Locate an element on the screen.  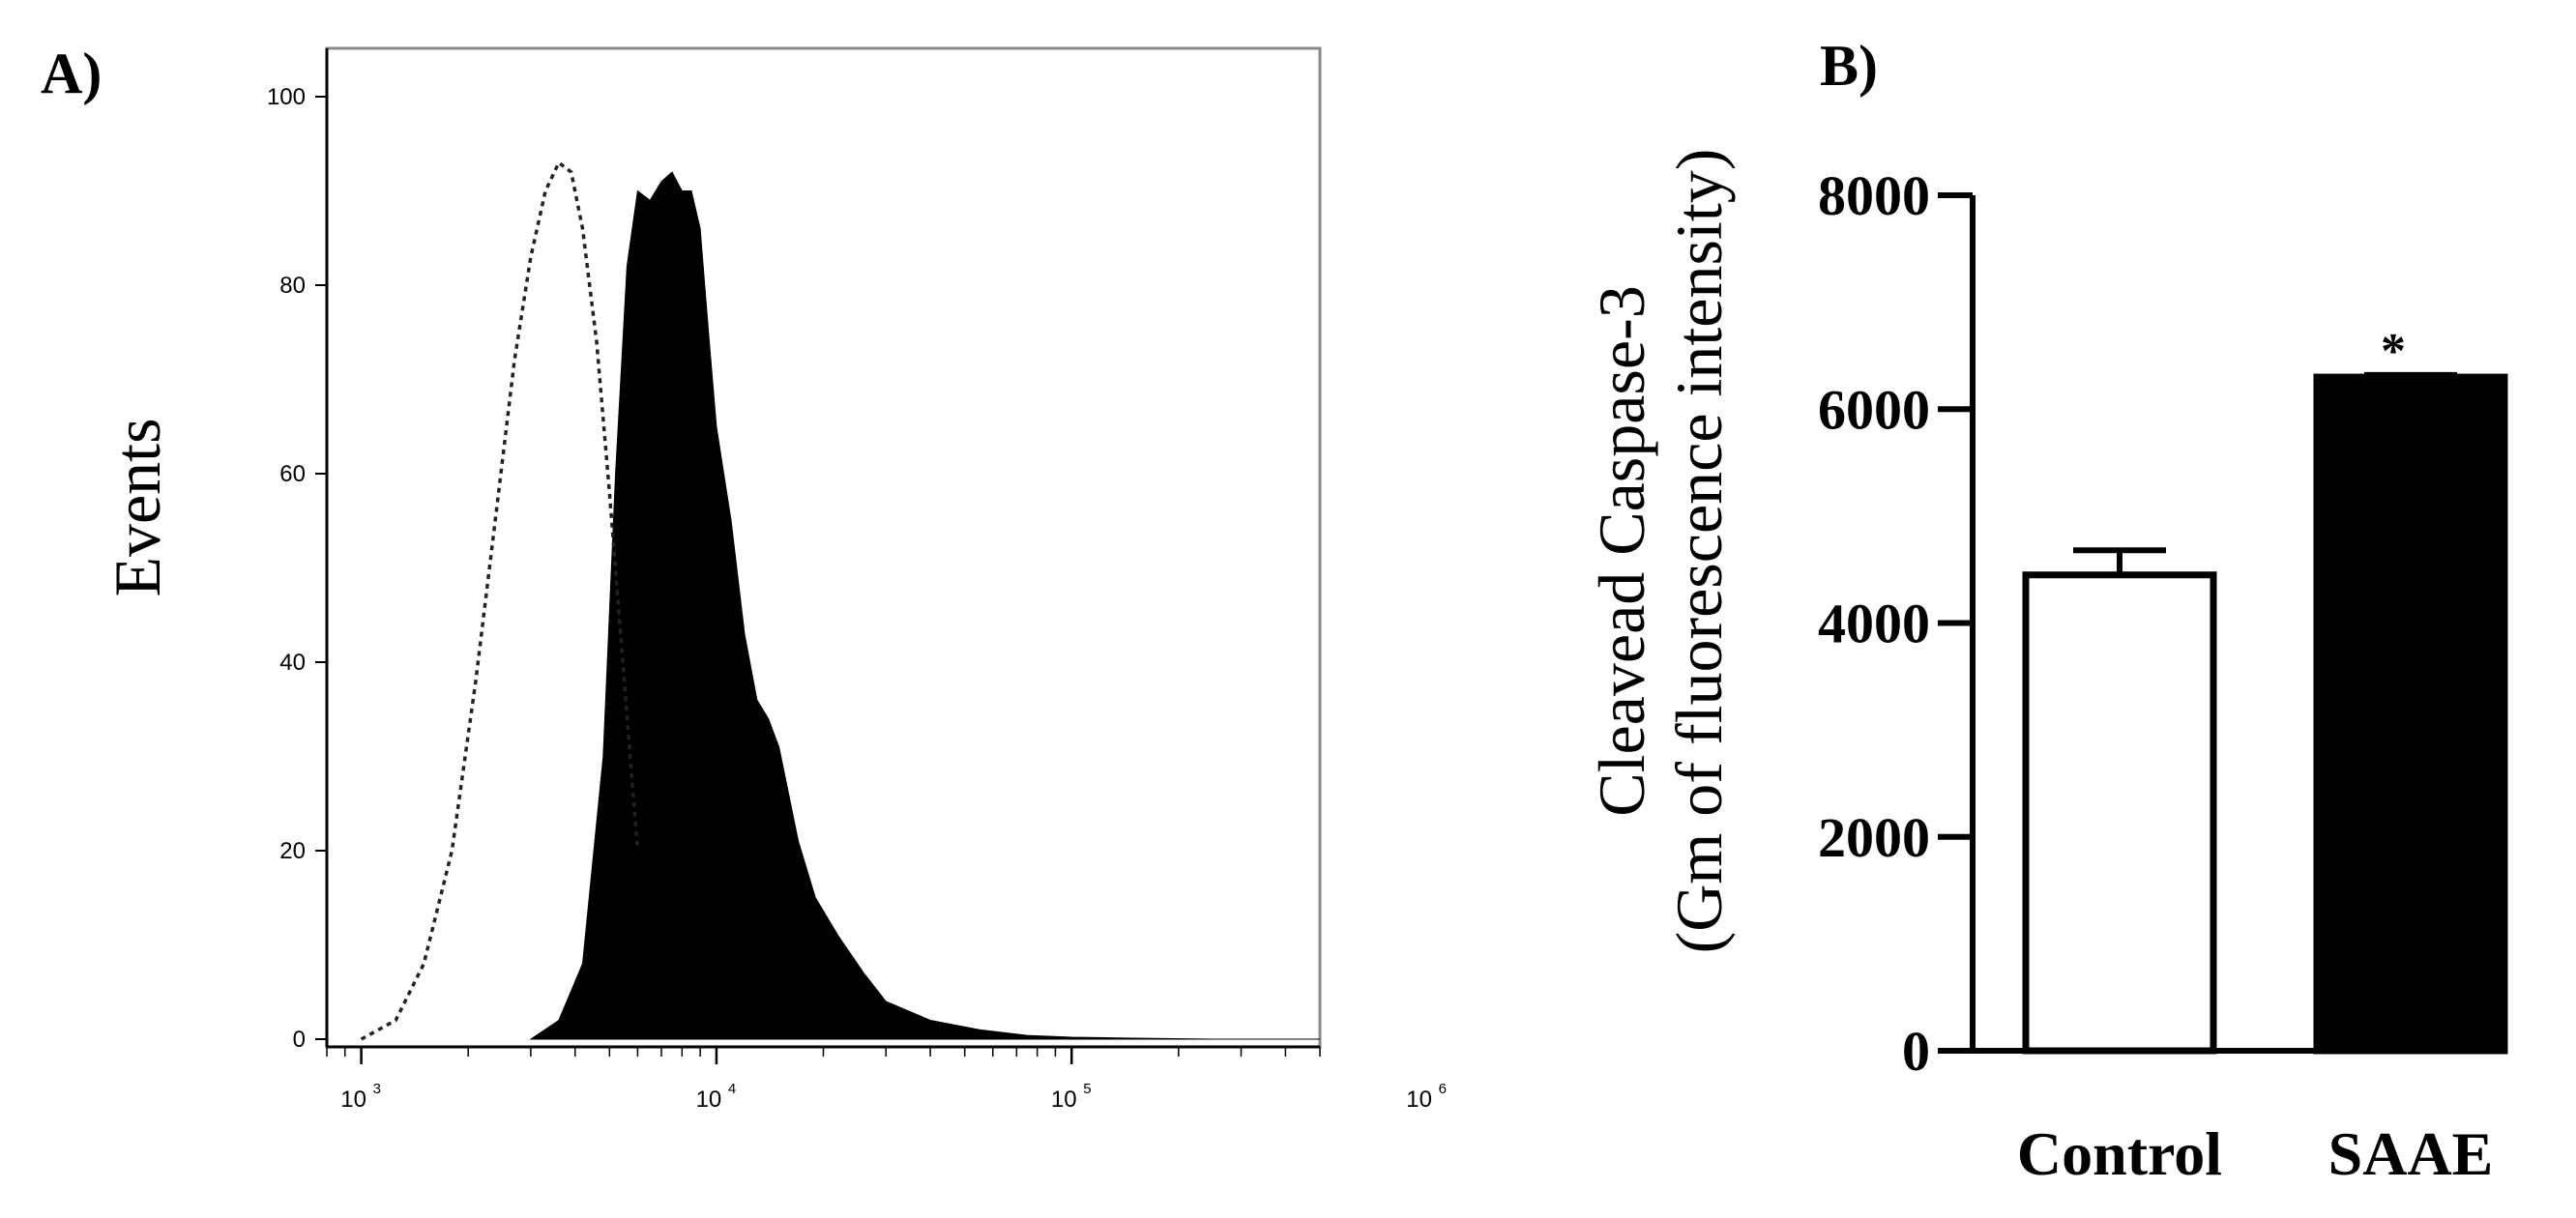
bar-category-labels: Control SAAE is located at coordinates (2255, 1153).